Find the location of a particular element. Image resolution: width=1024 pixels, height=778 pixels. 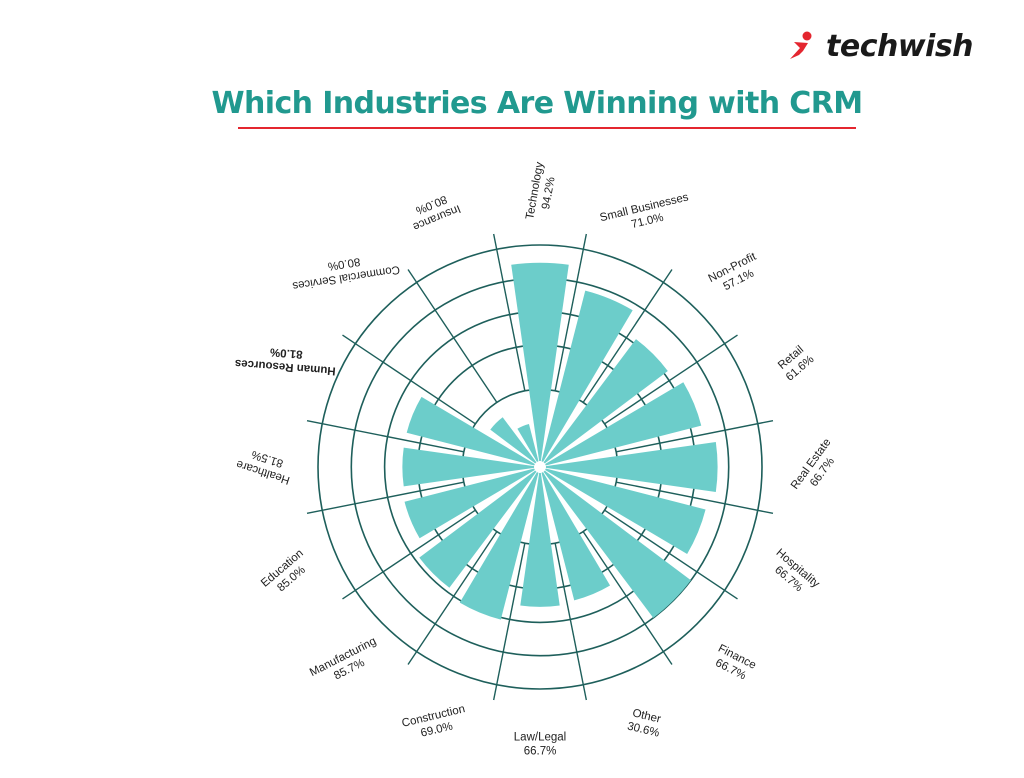

category-label: Human Resources is located at coordinates (285, 367).